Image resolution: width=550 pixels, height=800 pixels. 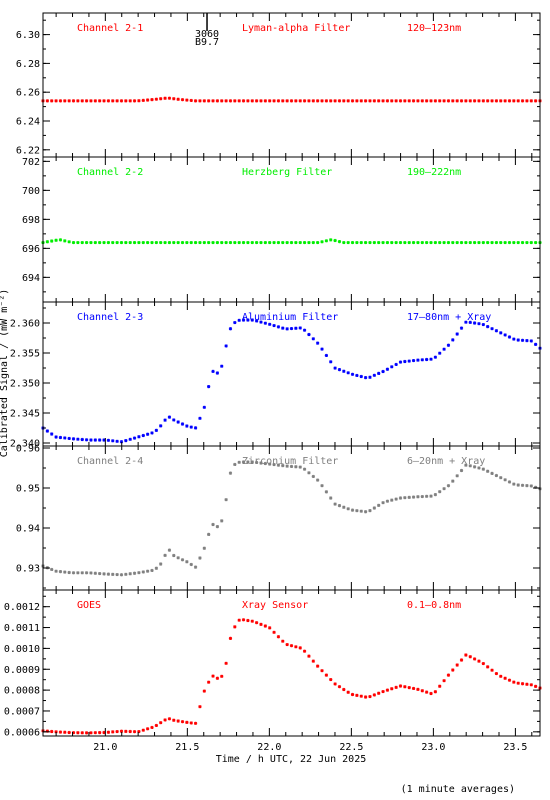 I want to click on y-tick-label: 0.0007, so click(x=22, y=711).